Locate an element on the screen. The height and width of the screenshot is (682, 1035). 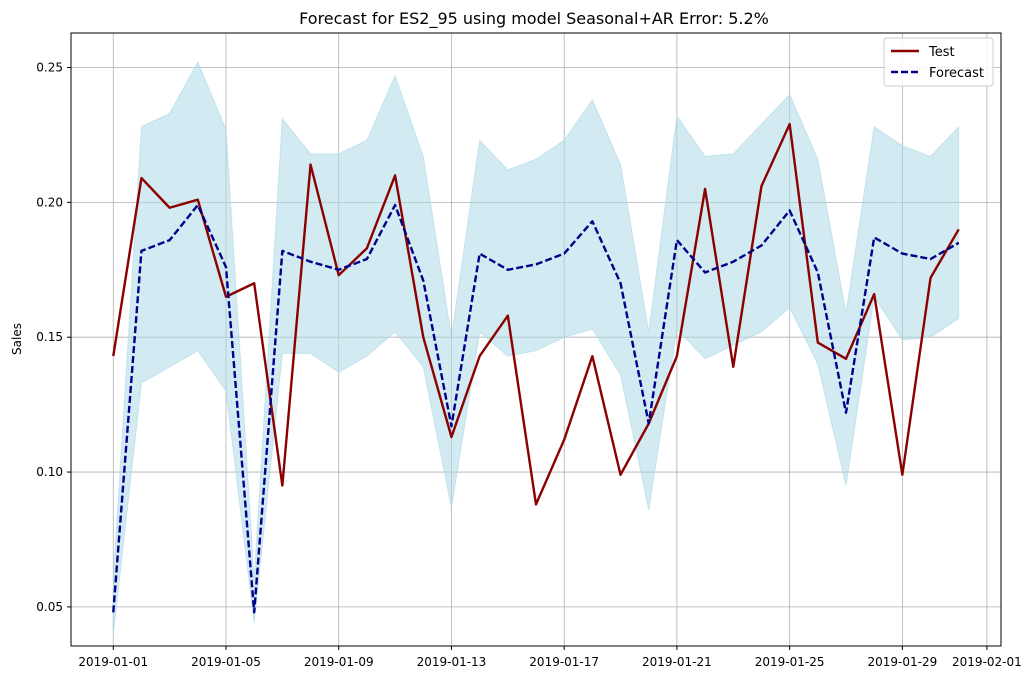
legend-label-test: Test is located at coordinates (941, 52).